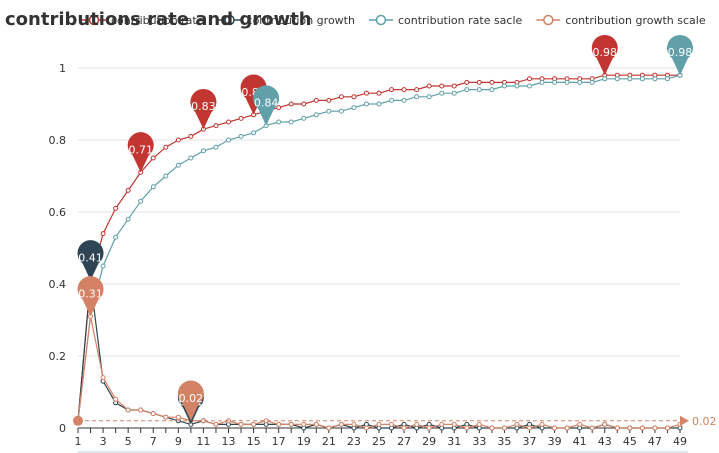 Image resolution: width=719 pixels, height=453 pixels. Describe the element at coordinates (301, 20) in the screenshot. I see `legend-item-1: contribution growth` at that location.